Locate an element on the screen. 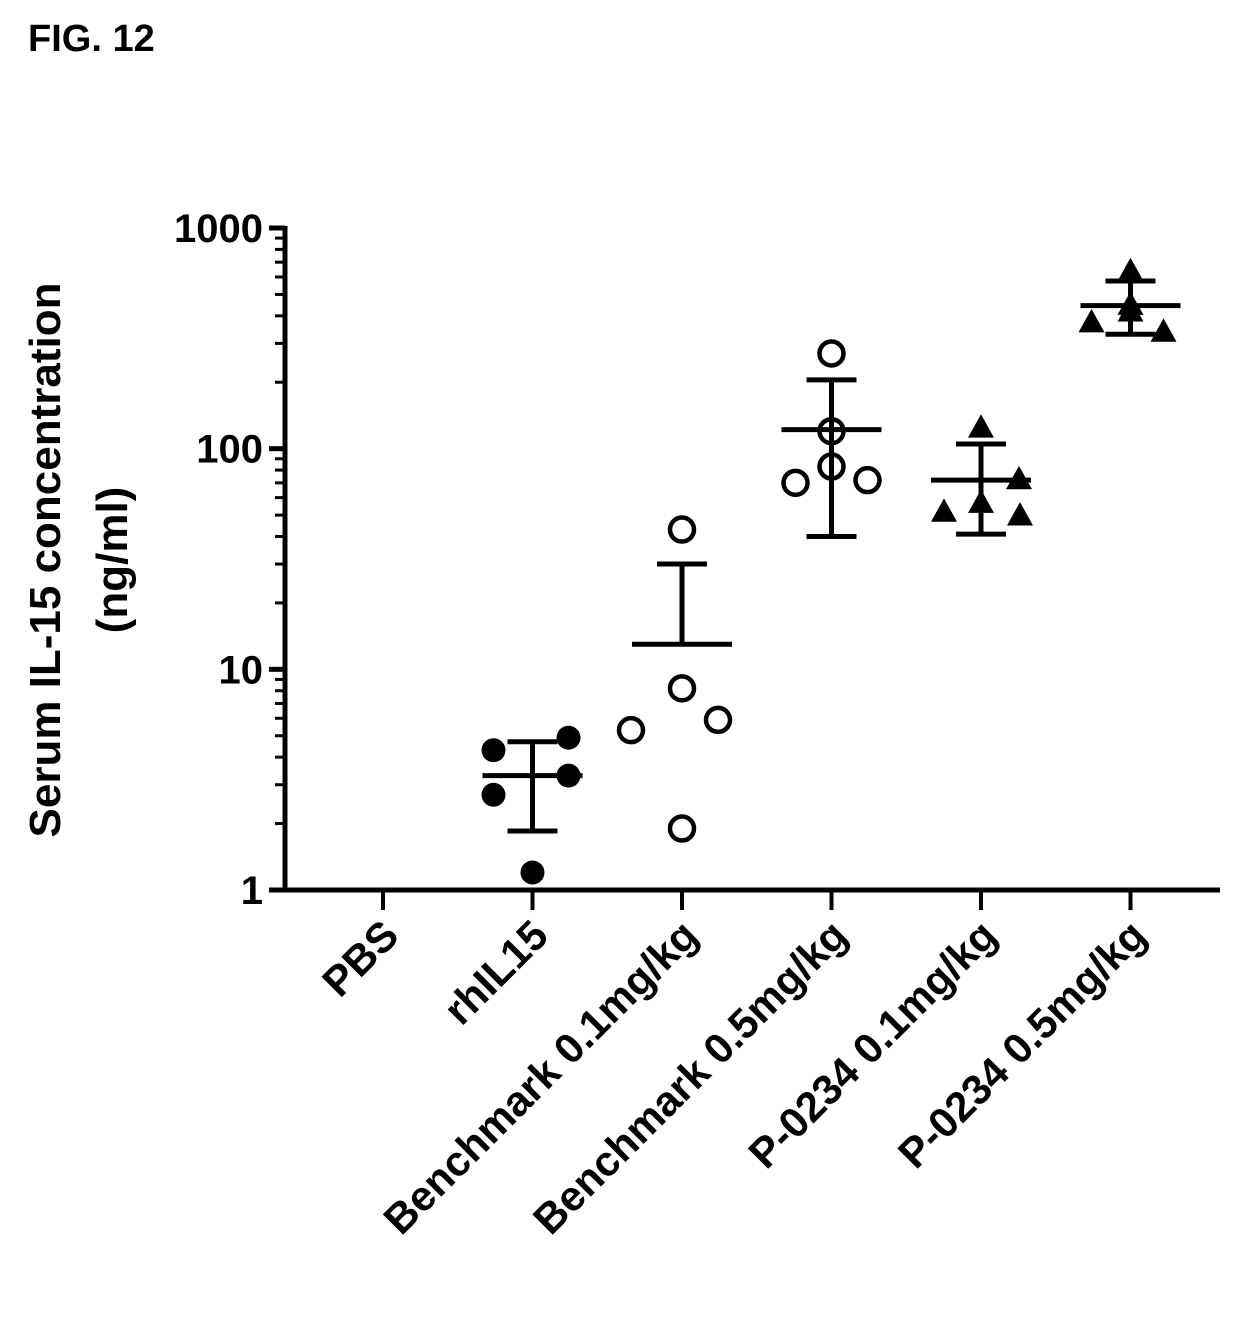  x-category-label: P-0234 0.5mg/kg is located at coordinates (1022, 1044).